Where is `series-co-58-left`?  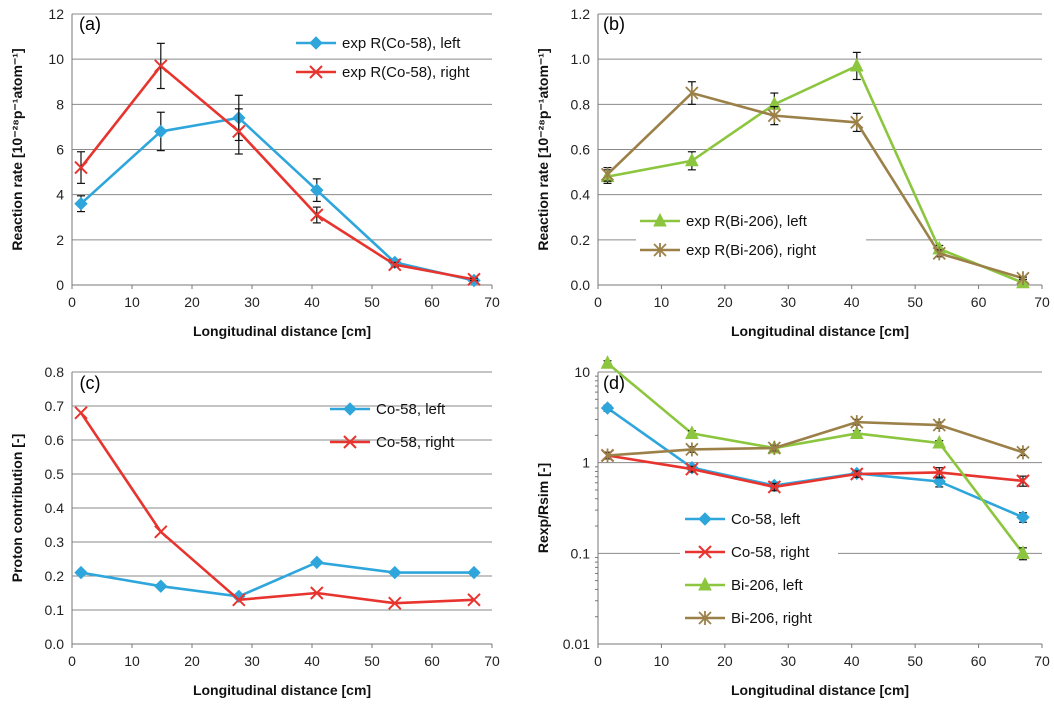
series-co-58-left is located at coordinates (277, 579).